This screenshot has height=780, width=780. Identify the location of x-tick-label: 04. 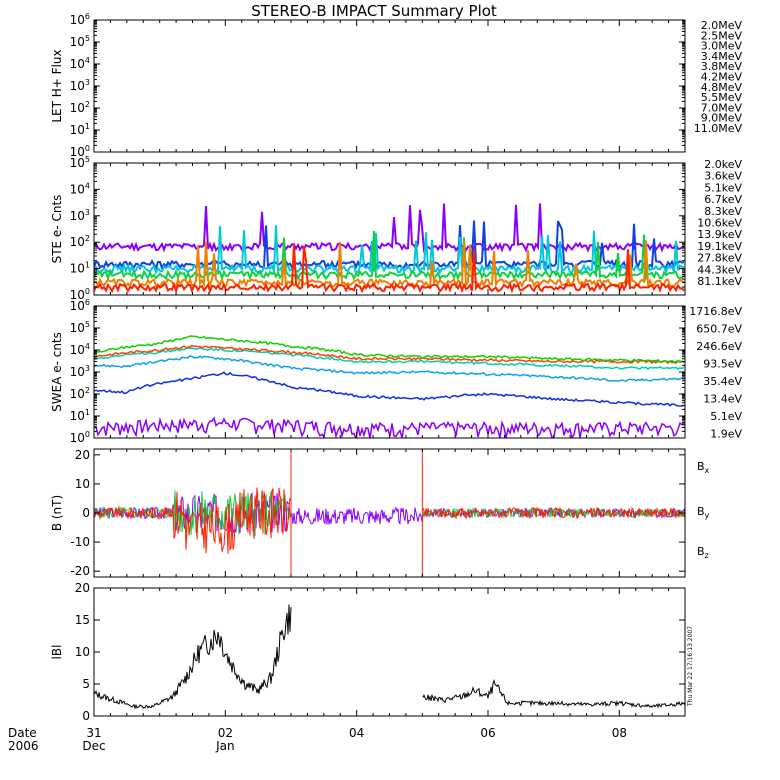
(356, 733).